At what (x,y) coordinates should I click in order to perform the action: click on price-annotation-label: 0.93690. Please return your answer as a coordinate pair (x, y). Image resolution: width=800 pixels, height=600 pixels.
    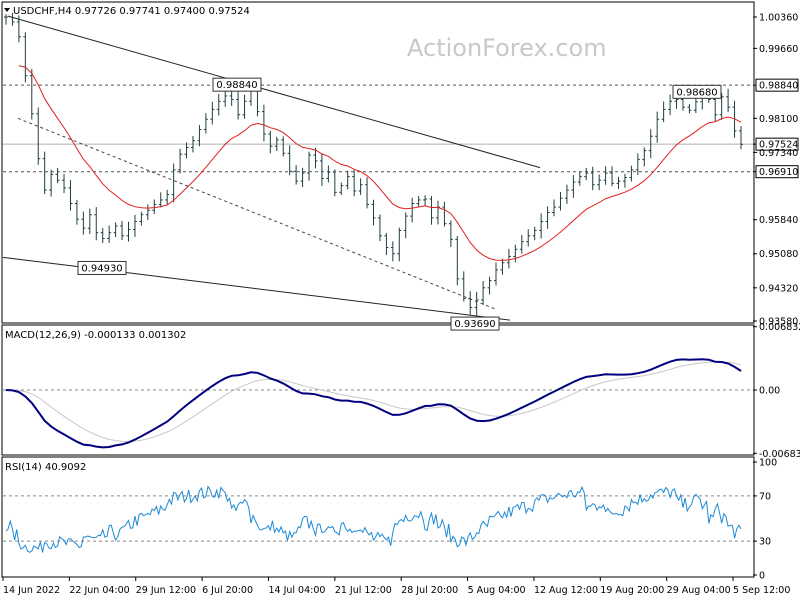
    Looking at the image, I should click on (474, 324).